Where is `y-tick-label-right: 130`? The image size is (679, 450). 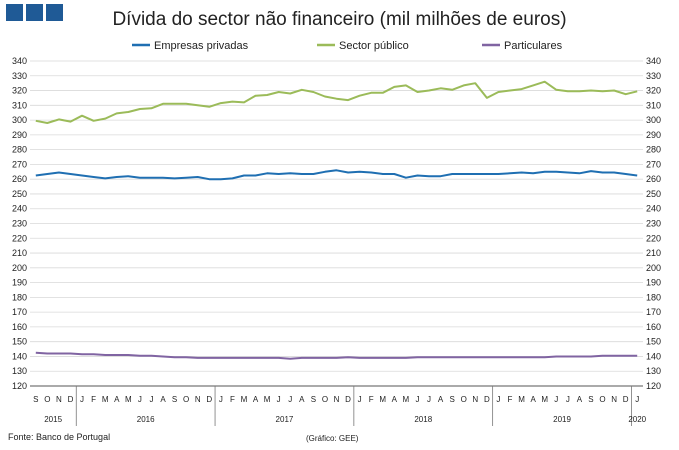 y-tick-label-right: 130 is located at coordinates (653, 371).